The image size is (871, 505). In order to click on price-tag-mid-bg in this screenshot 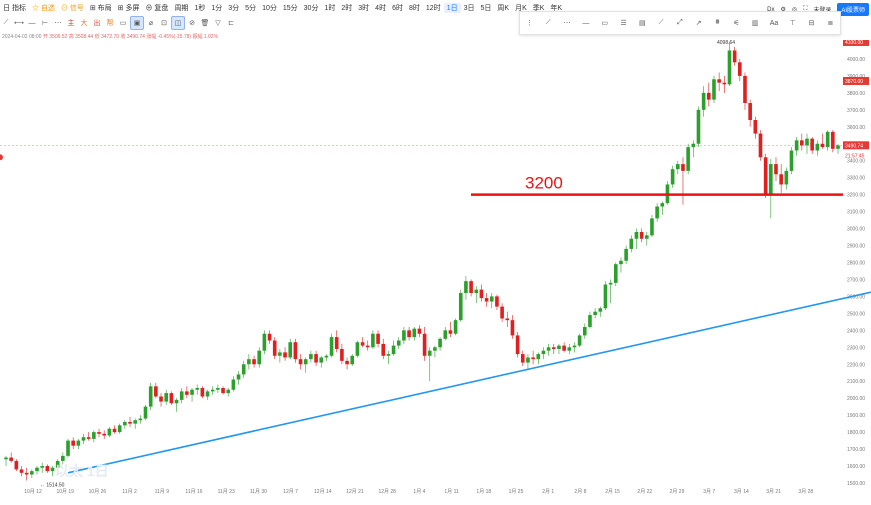, I will do `click(856, 80)`.